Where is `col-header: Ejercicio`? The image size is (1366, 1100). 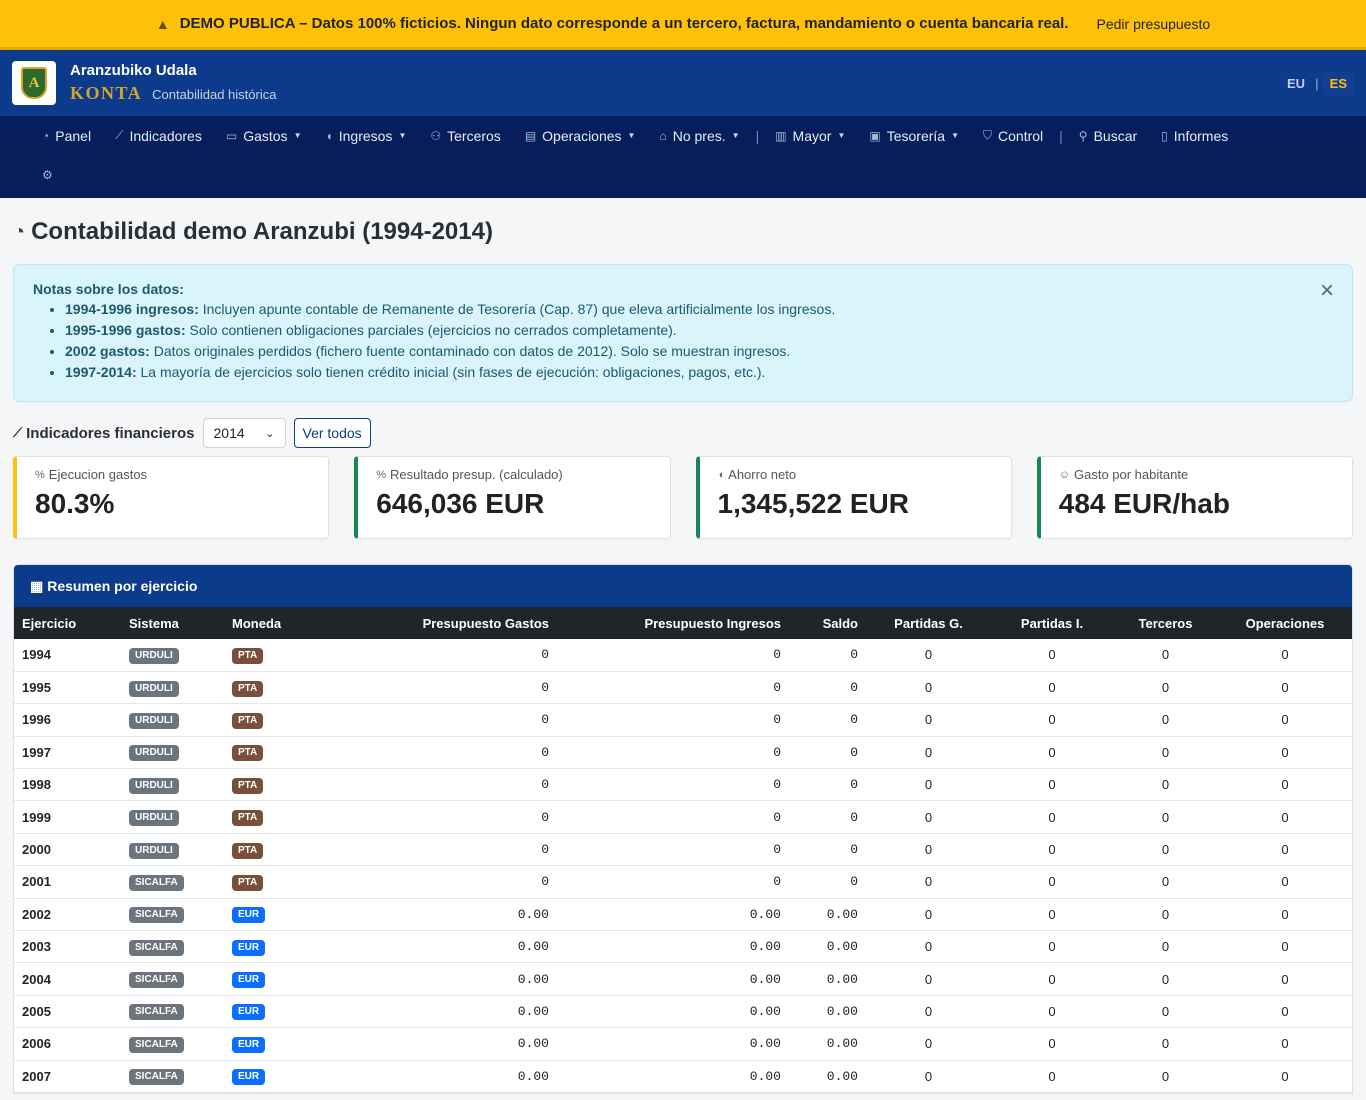 col-header: Ejercicio is located at coordinates (67, 623).